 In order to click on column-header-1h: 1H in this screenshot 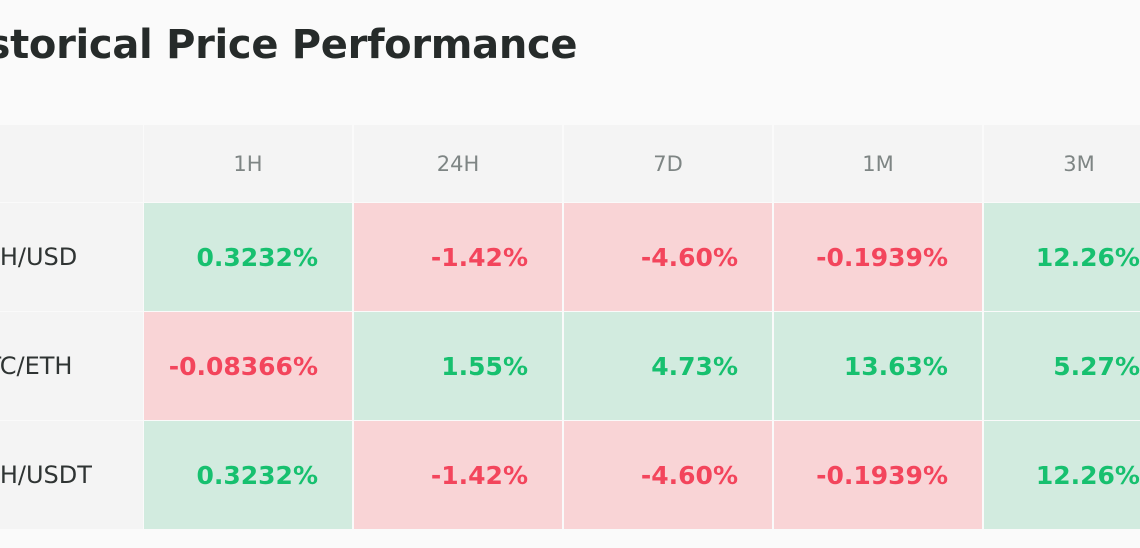, I will do `click(248, 163)`.